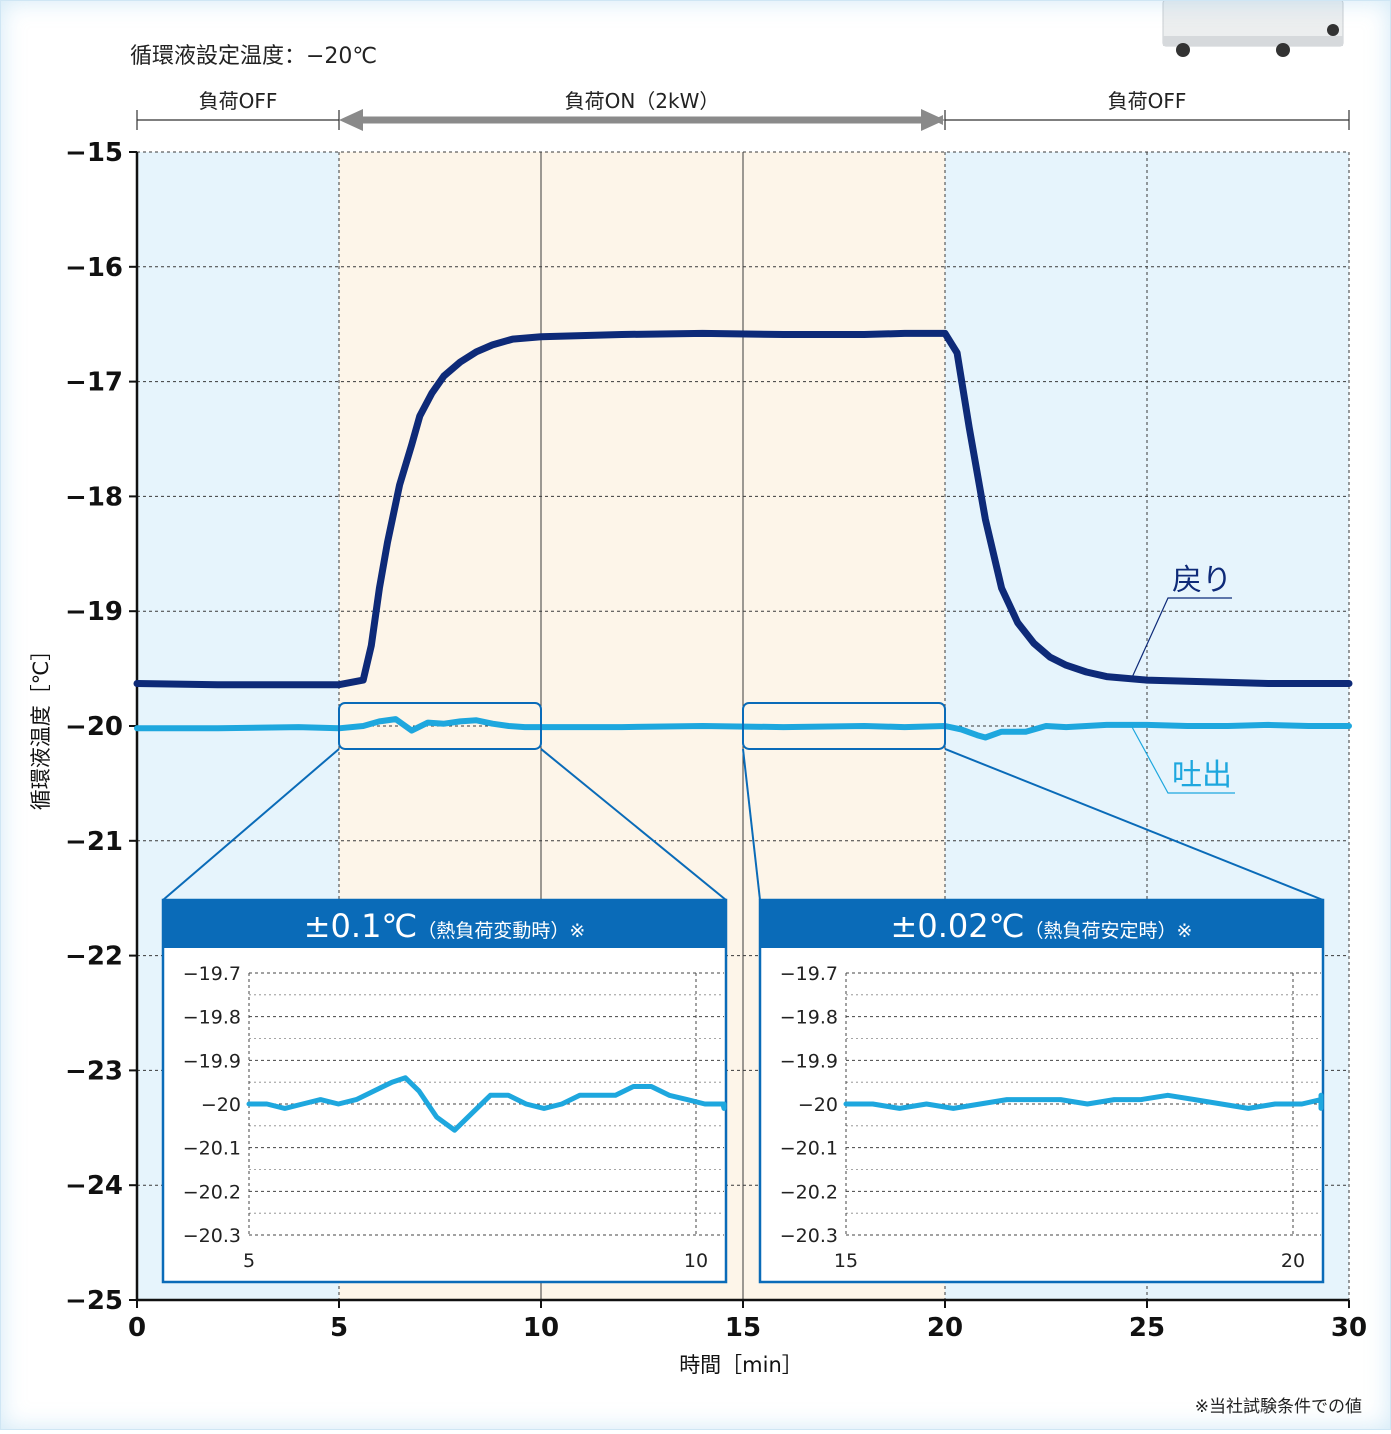 This screenshot has height=1434, width=1391. I want to click on arrowhead-right, so click(933, 120).